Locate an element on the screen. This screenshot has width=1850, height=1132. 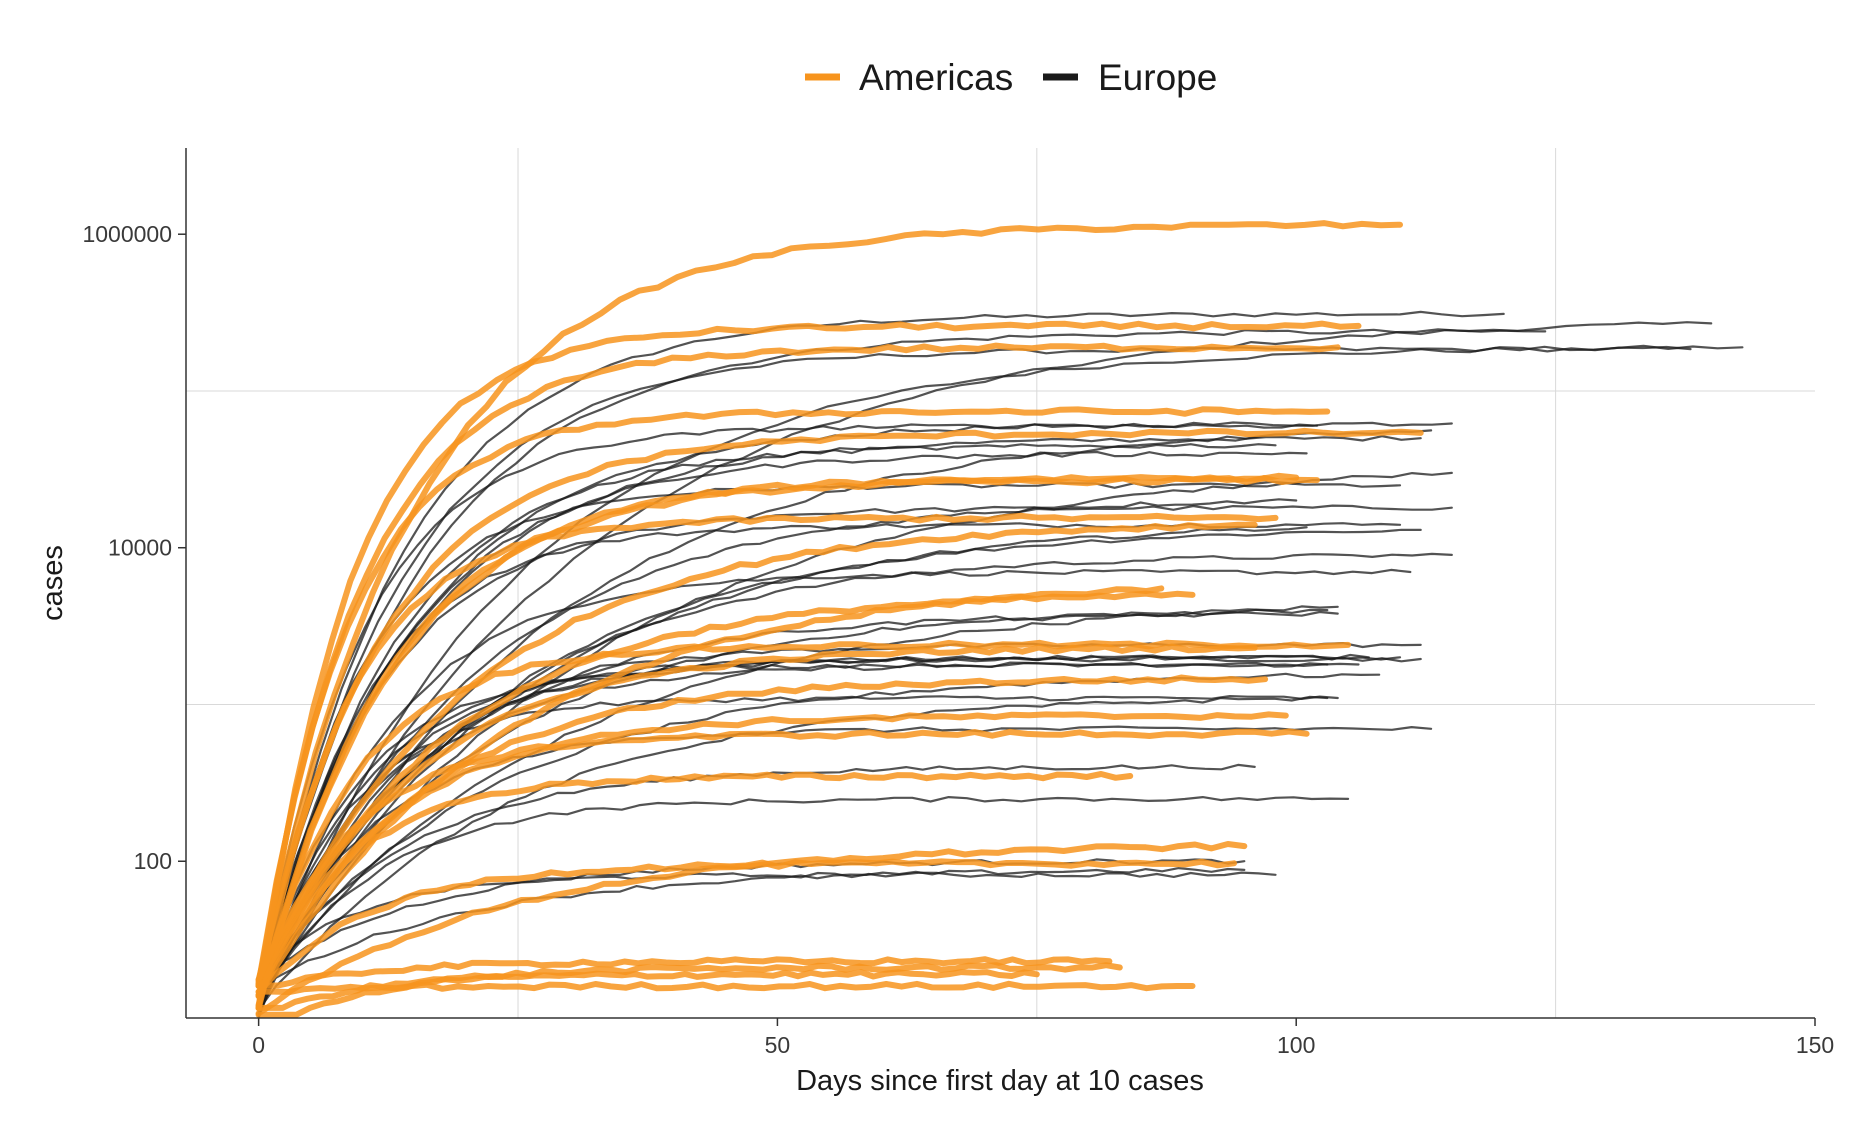
legend: Americas Europe is located at coordinates (1011, 77).